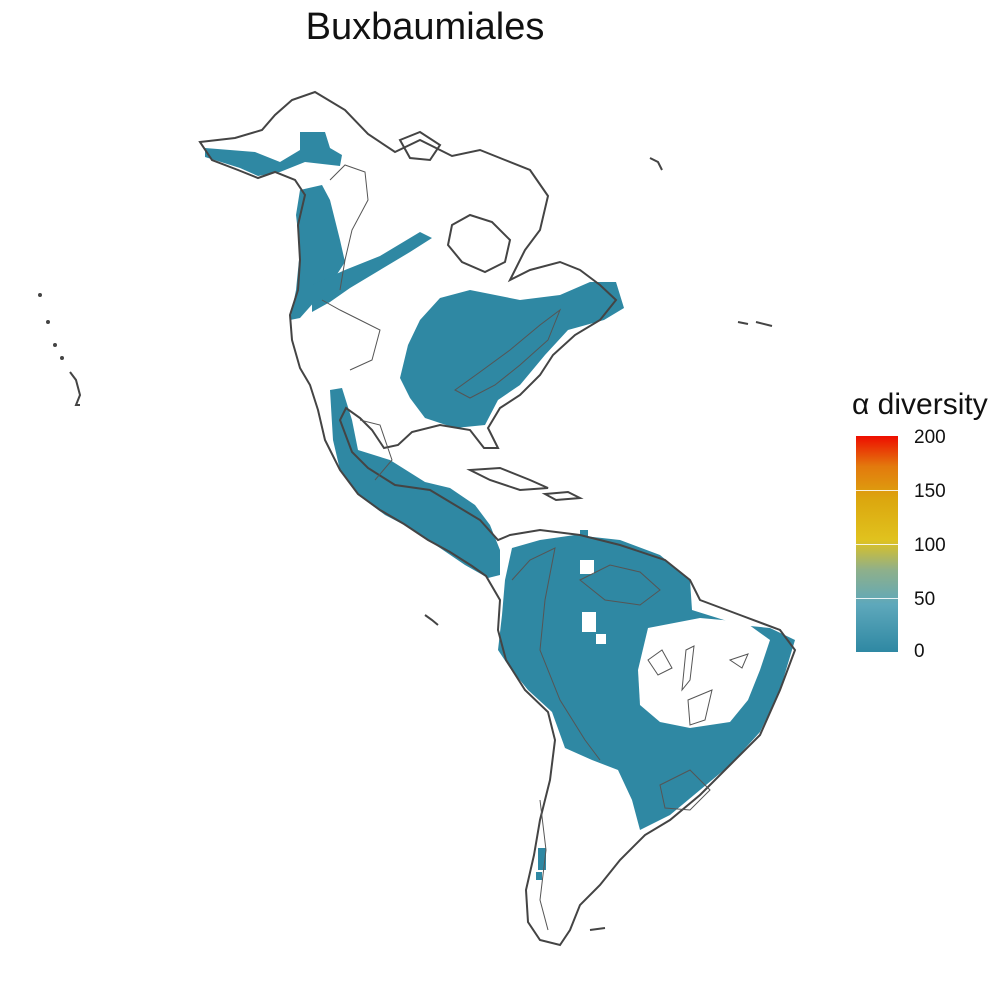 Image resolution: width=1000 pixels, height=1000 pixels. What do you see at coordinates (479, 243) in the screenshot?
I see `coastline-hudson-bay` at bounding box center [479, 243].